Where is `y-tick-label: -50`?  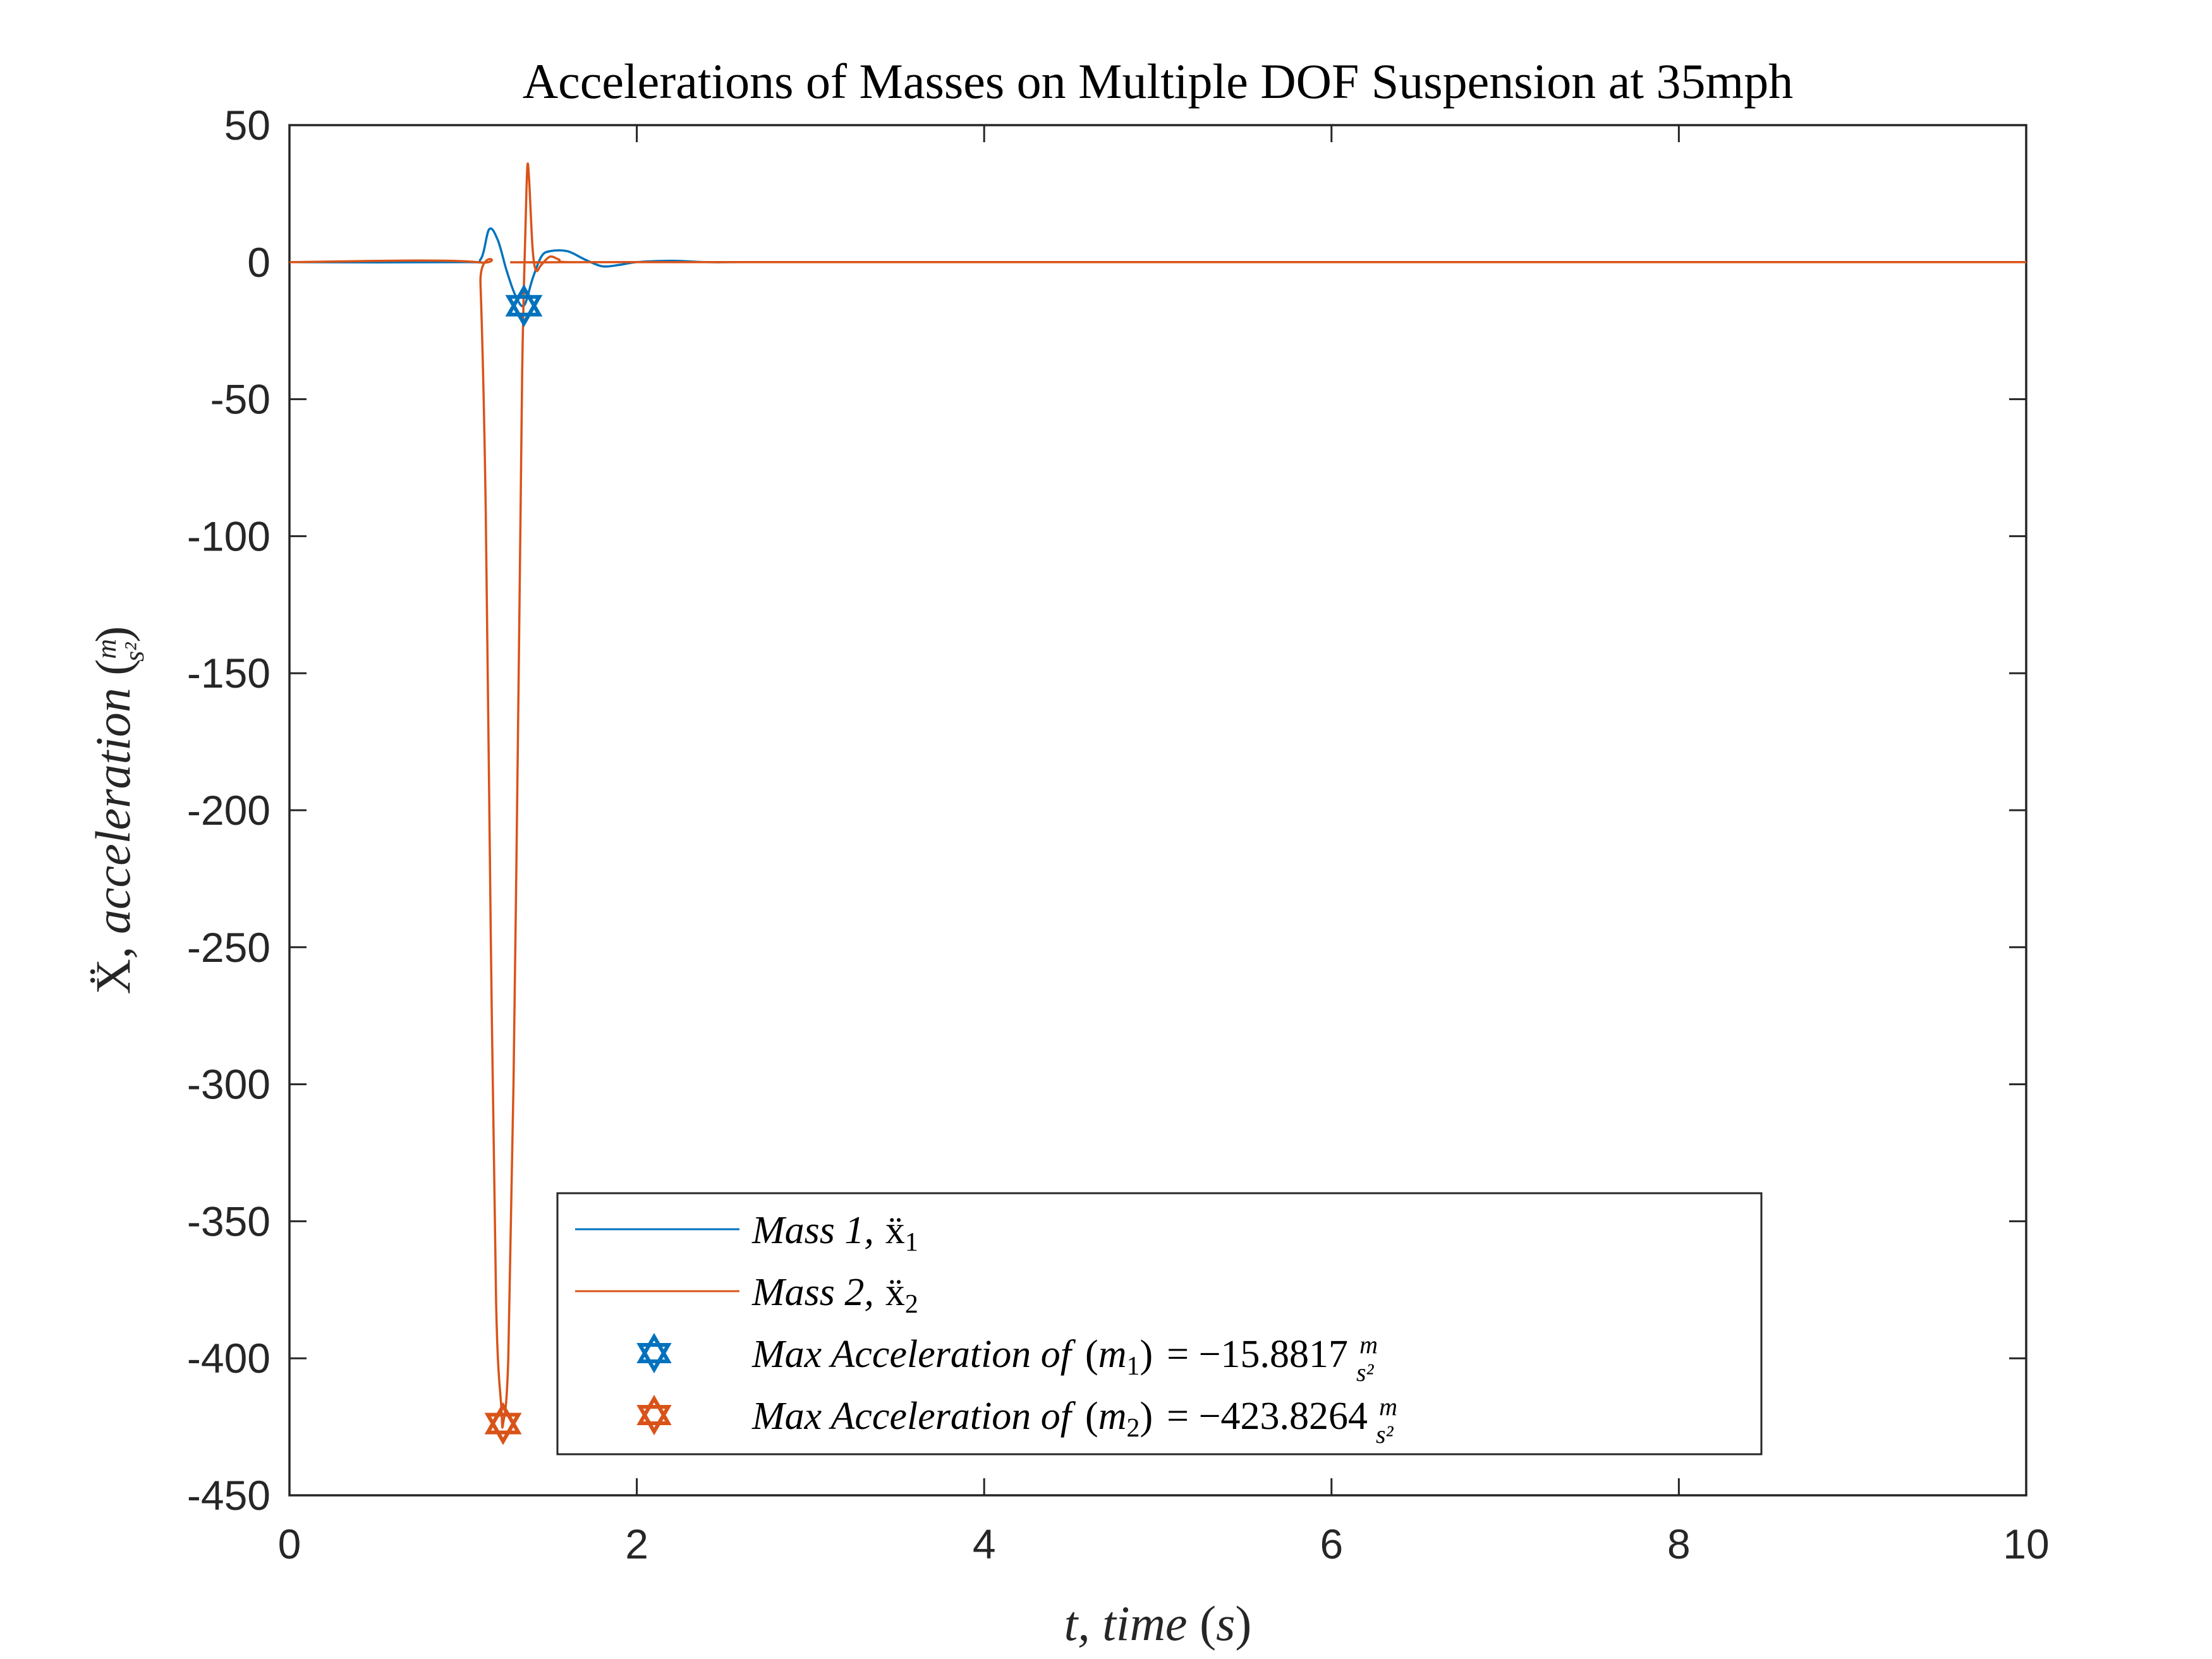 y-tick-label: -50 is located at coordinates (240, 399).